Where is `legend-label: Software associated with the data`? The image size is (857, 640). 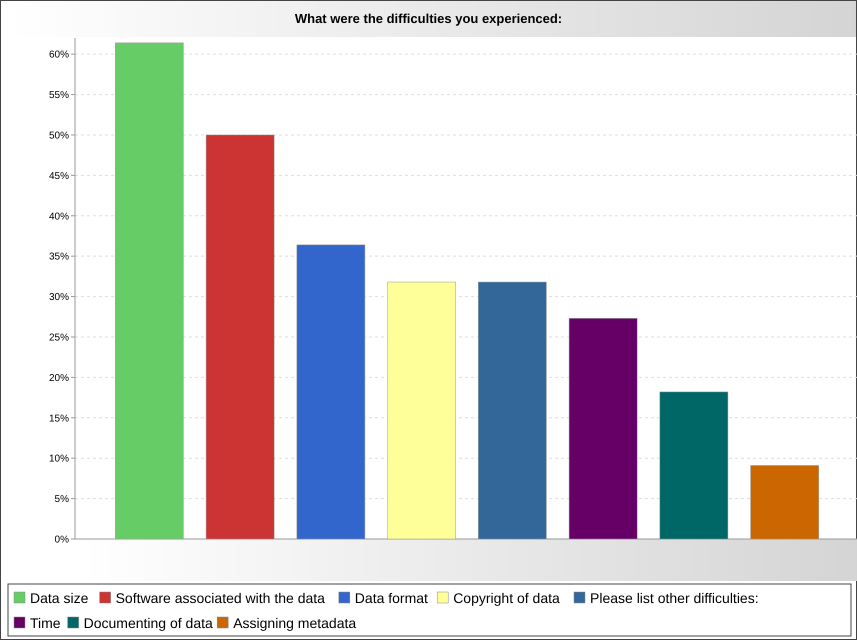 legend-label: Software associated with the data is located at coordinates (221, 598).